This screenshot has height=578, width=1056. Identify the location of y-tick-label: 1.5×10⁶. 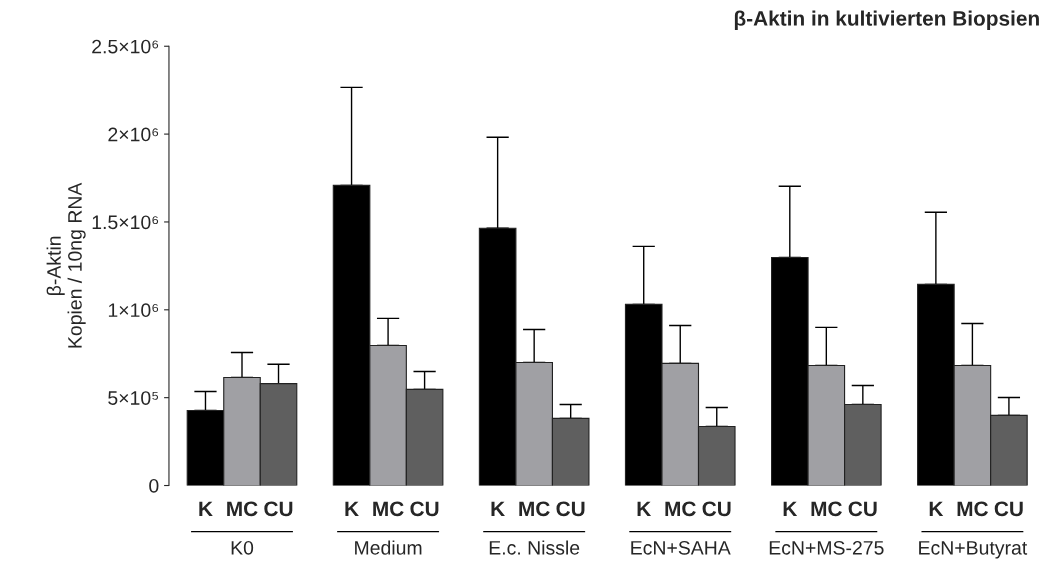
(125, 222).